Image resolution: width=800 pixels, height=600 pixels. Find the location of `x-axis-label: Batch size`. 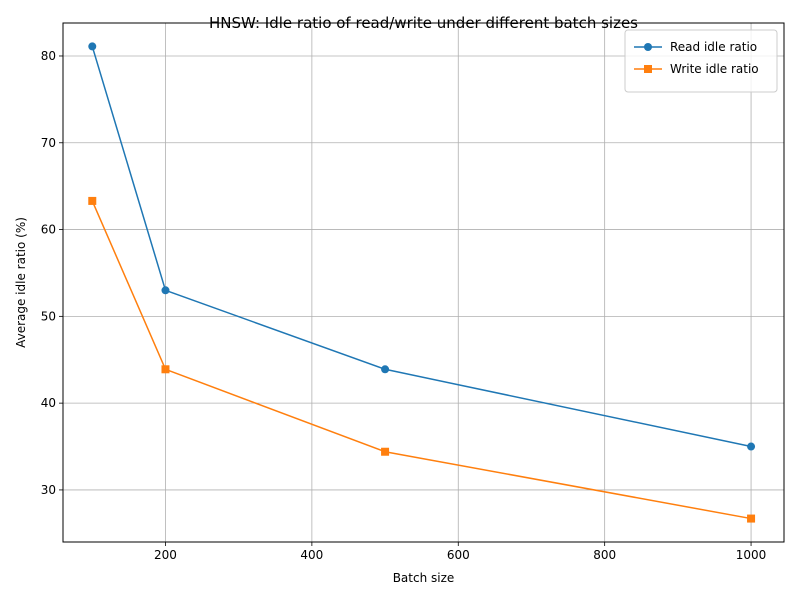

x-axis-label: Batch size is located at coordinates (424, 578).